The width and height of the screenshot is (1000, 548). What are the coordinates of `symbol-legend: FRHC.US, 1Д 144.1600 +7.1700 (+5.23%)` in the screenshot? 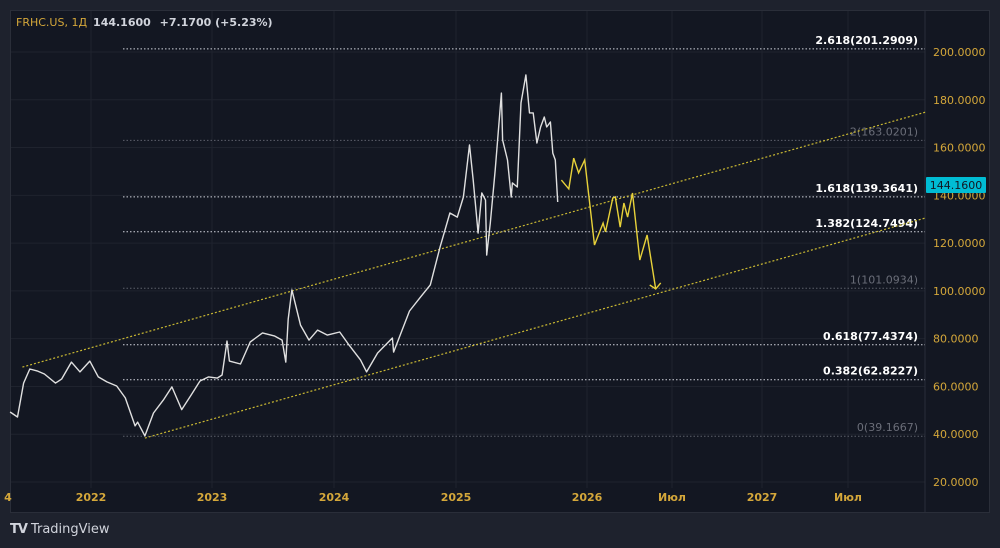 It's located at (147, 22).